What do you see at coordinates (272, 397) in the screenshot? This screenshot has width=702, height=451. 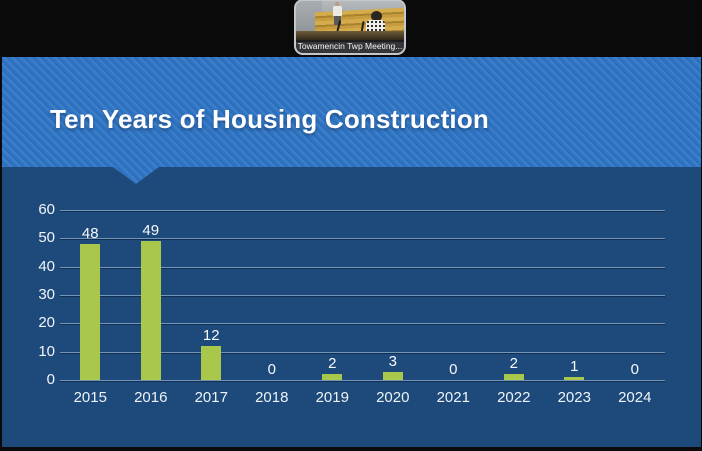 I see `x-axis-label-2018: 2018` at bounding box center [272, 397].